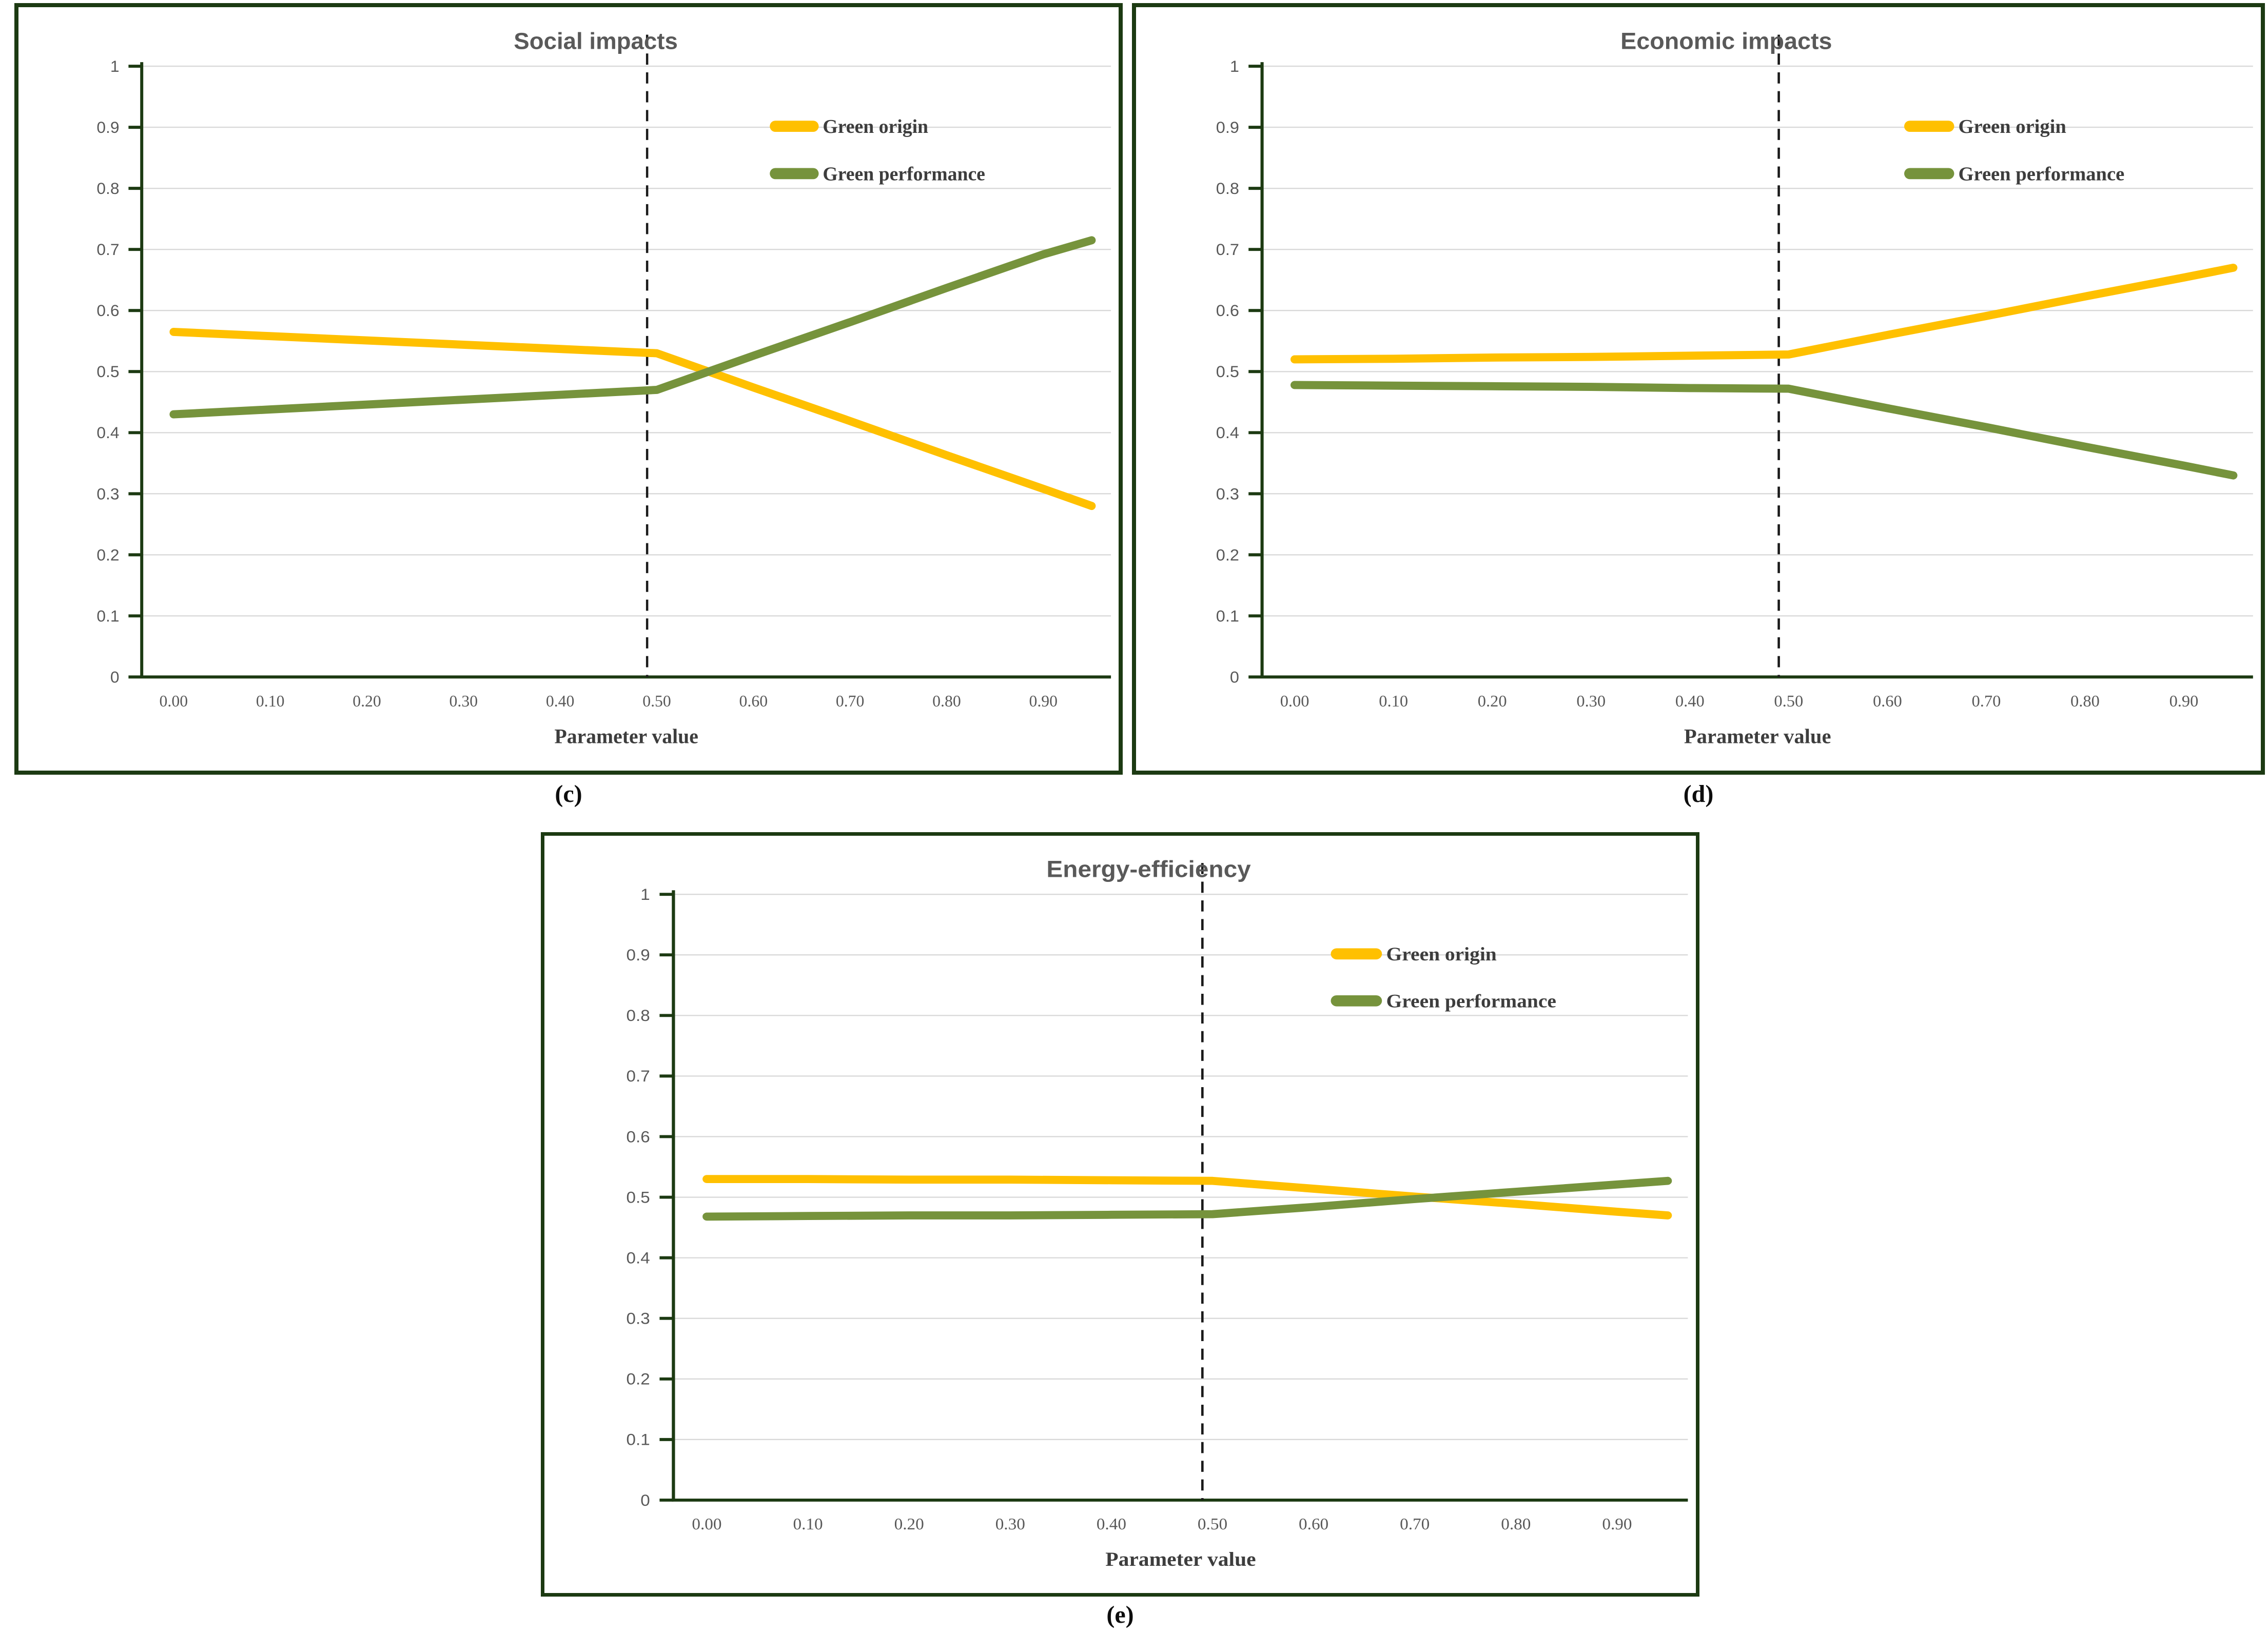 This screenshot has width=2268, height=1652. I want to click on caption-c: (c), so click(568, 794).